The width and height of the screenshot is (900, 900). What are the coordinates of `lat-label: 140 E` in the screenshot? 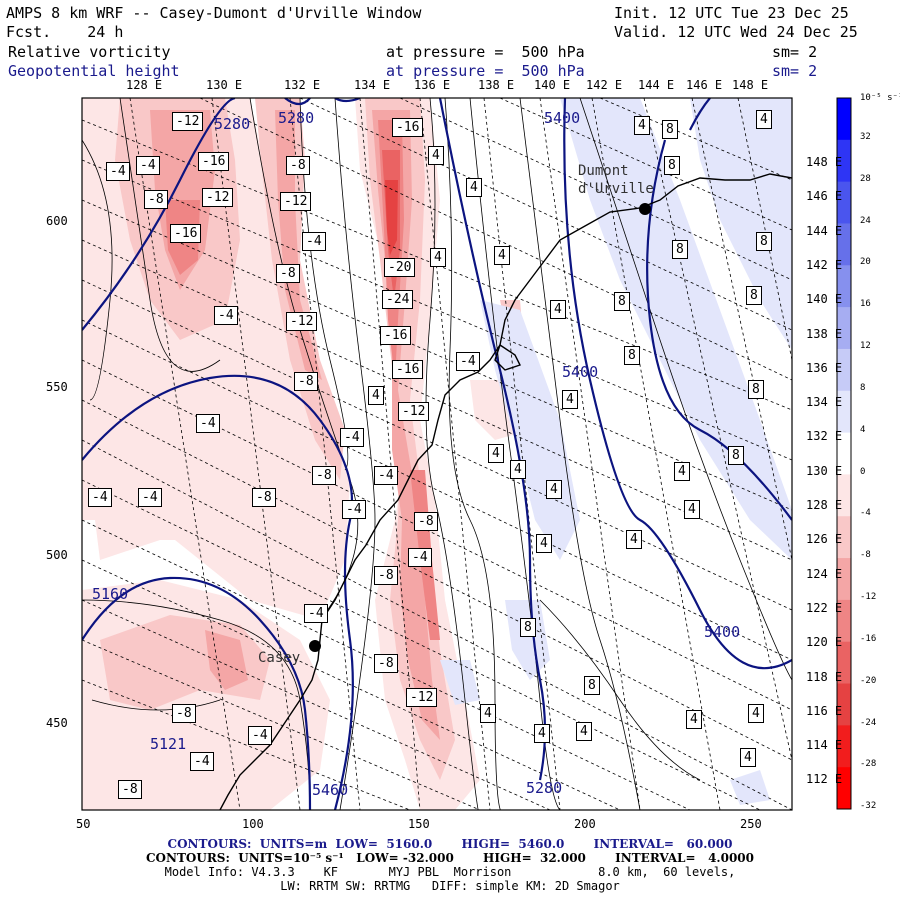 It's located at (824, 299).